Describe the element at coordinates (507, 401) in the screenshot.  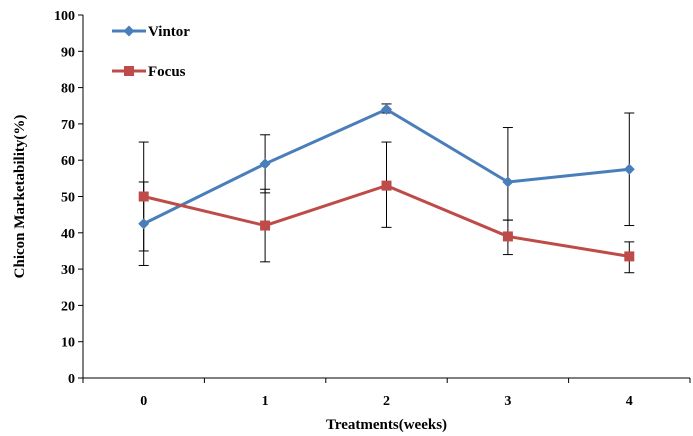
I see `x-tick-label: 3` at that location.